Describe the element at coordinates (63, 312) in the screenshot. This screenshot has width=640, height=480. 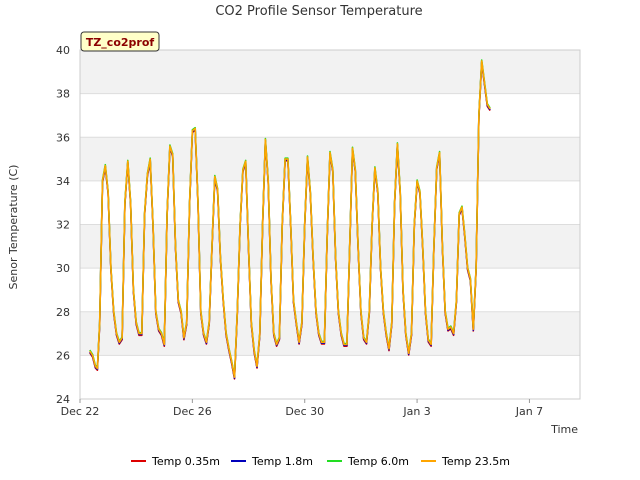
I see `y-tick-label: 28` at that location.